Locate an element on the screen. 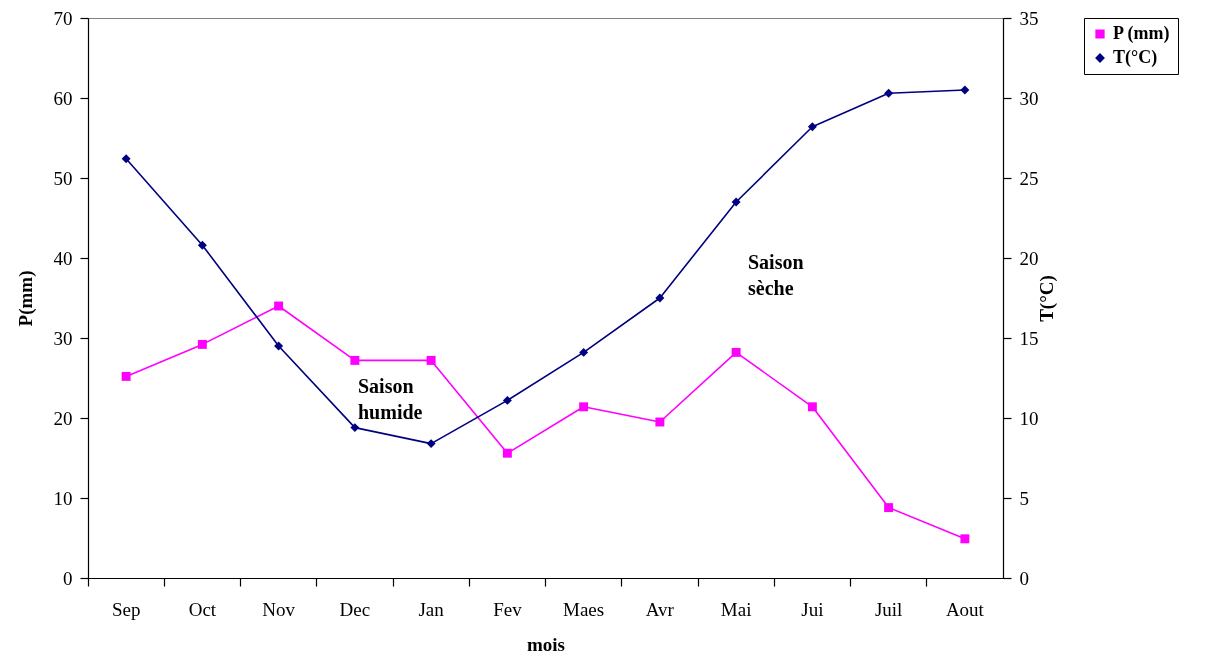 Image resolution: width=1213 pixels, height=659 pixels. y-tick-label: 20 is located at coordinates (63, 418).